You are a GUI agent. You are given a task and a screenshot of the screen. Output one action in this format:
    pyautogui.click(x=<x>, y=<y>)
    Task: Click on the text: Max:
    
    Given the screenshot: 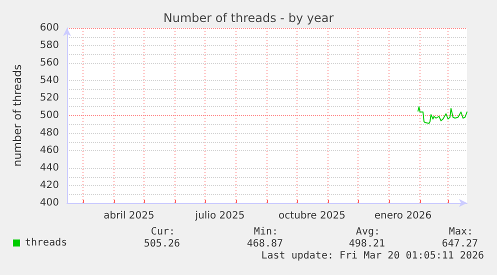 What is the action you would take?
    pyautogui.click(x=461, y=232)
    